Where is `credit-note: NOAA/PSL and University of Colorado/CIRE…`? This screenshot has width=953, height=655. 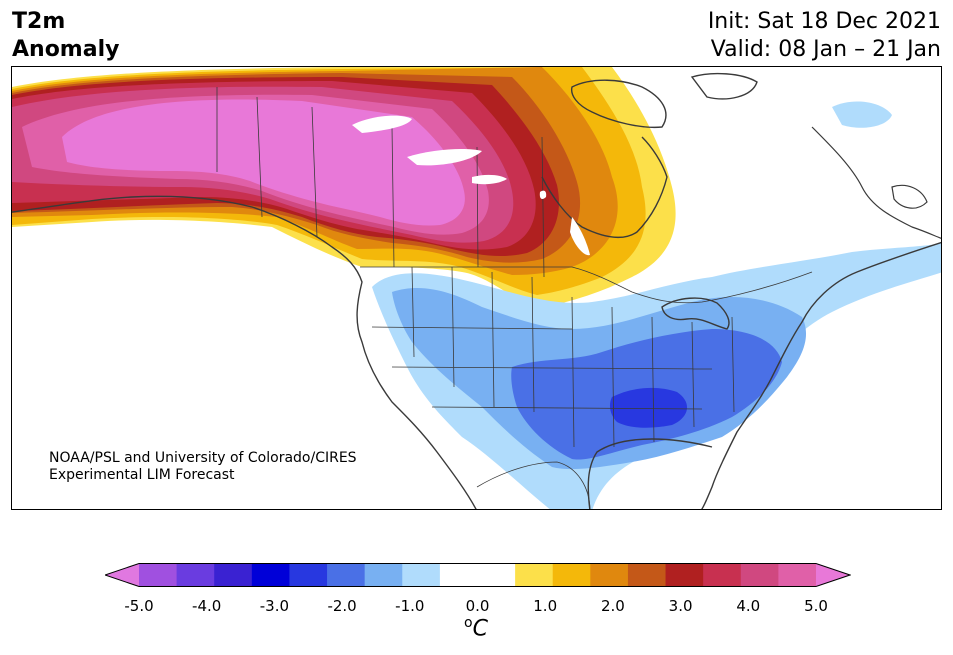 credit-note: NOAA/PSL and University of Colorado/CIRE… is located at coordinates (203, 467).